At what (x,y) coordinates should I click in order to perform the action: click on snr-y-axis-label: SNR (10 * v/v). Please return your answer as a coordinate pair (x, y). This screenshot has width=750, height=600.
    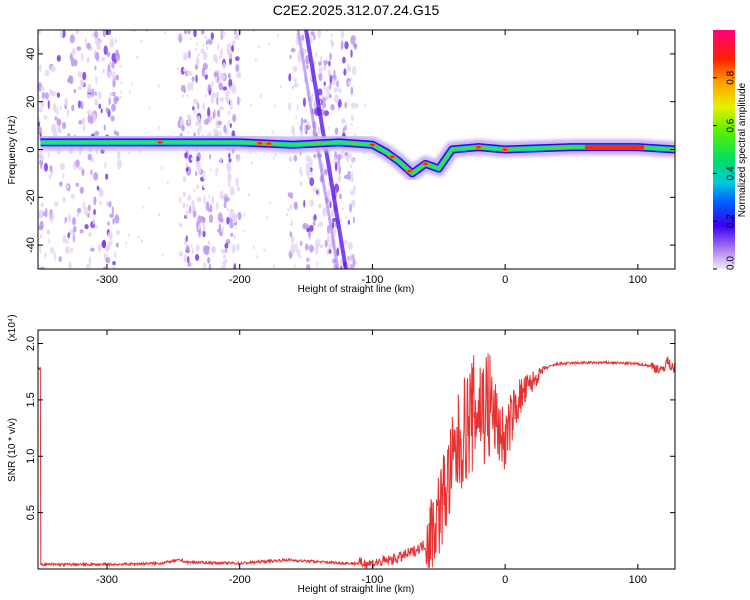
    Looking at the image, I should click on (12, 450).